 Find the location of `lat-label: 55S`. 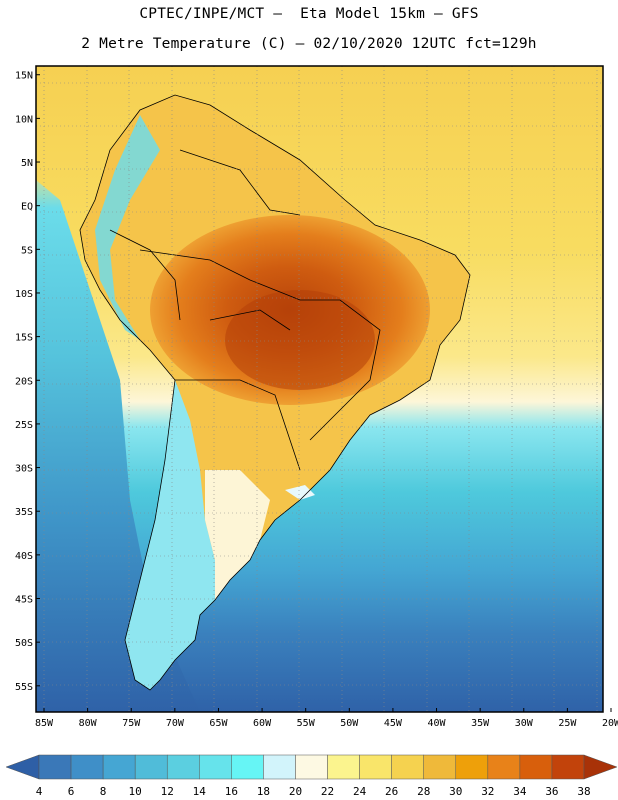

lat-label: 55S is located at coordinates (24, 687).